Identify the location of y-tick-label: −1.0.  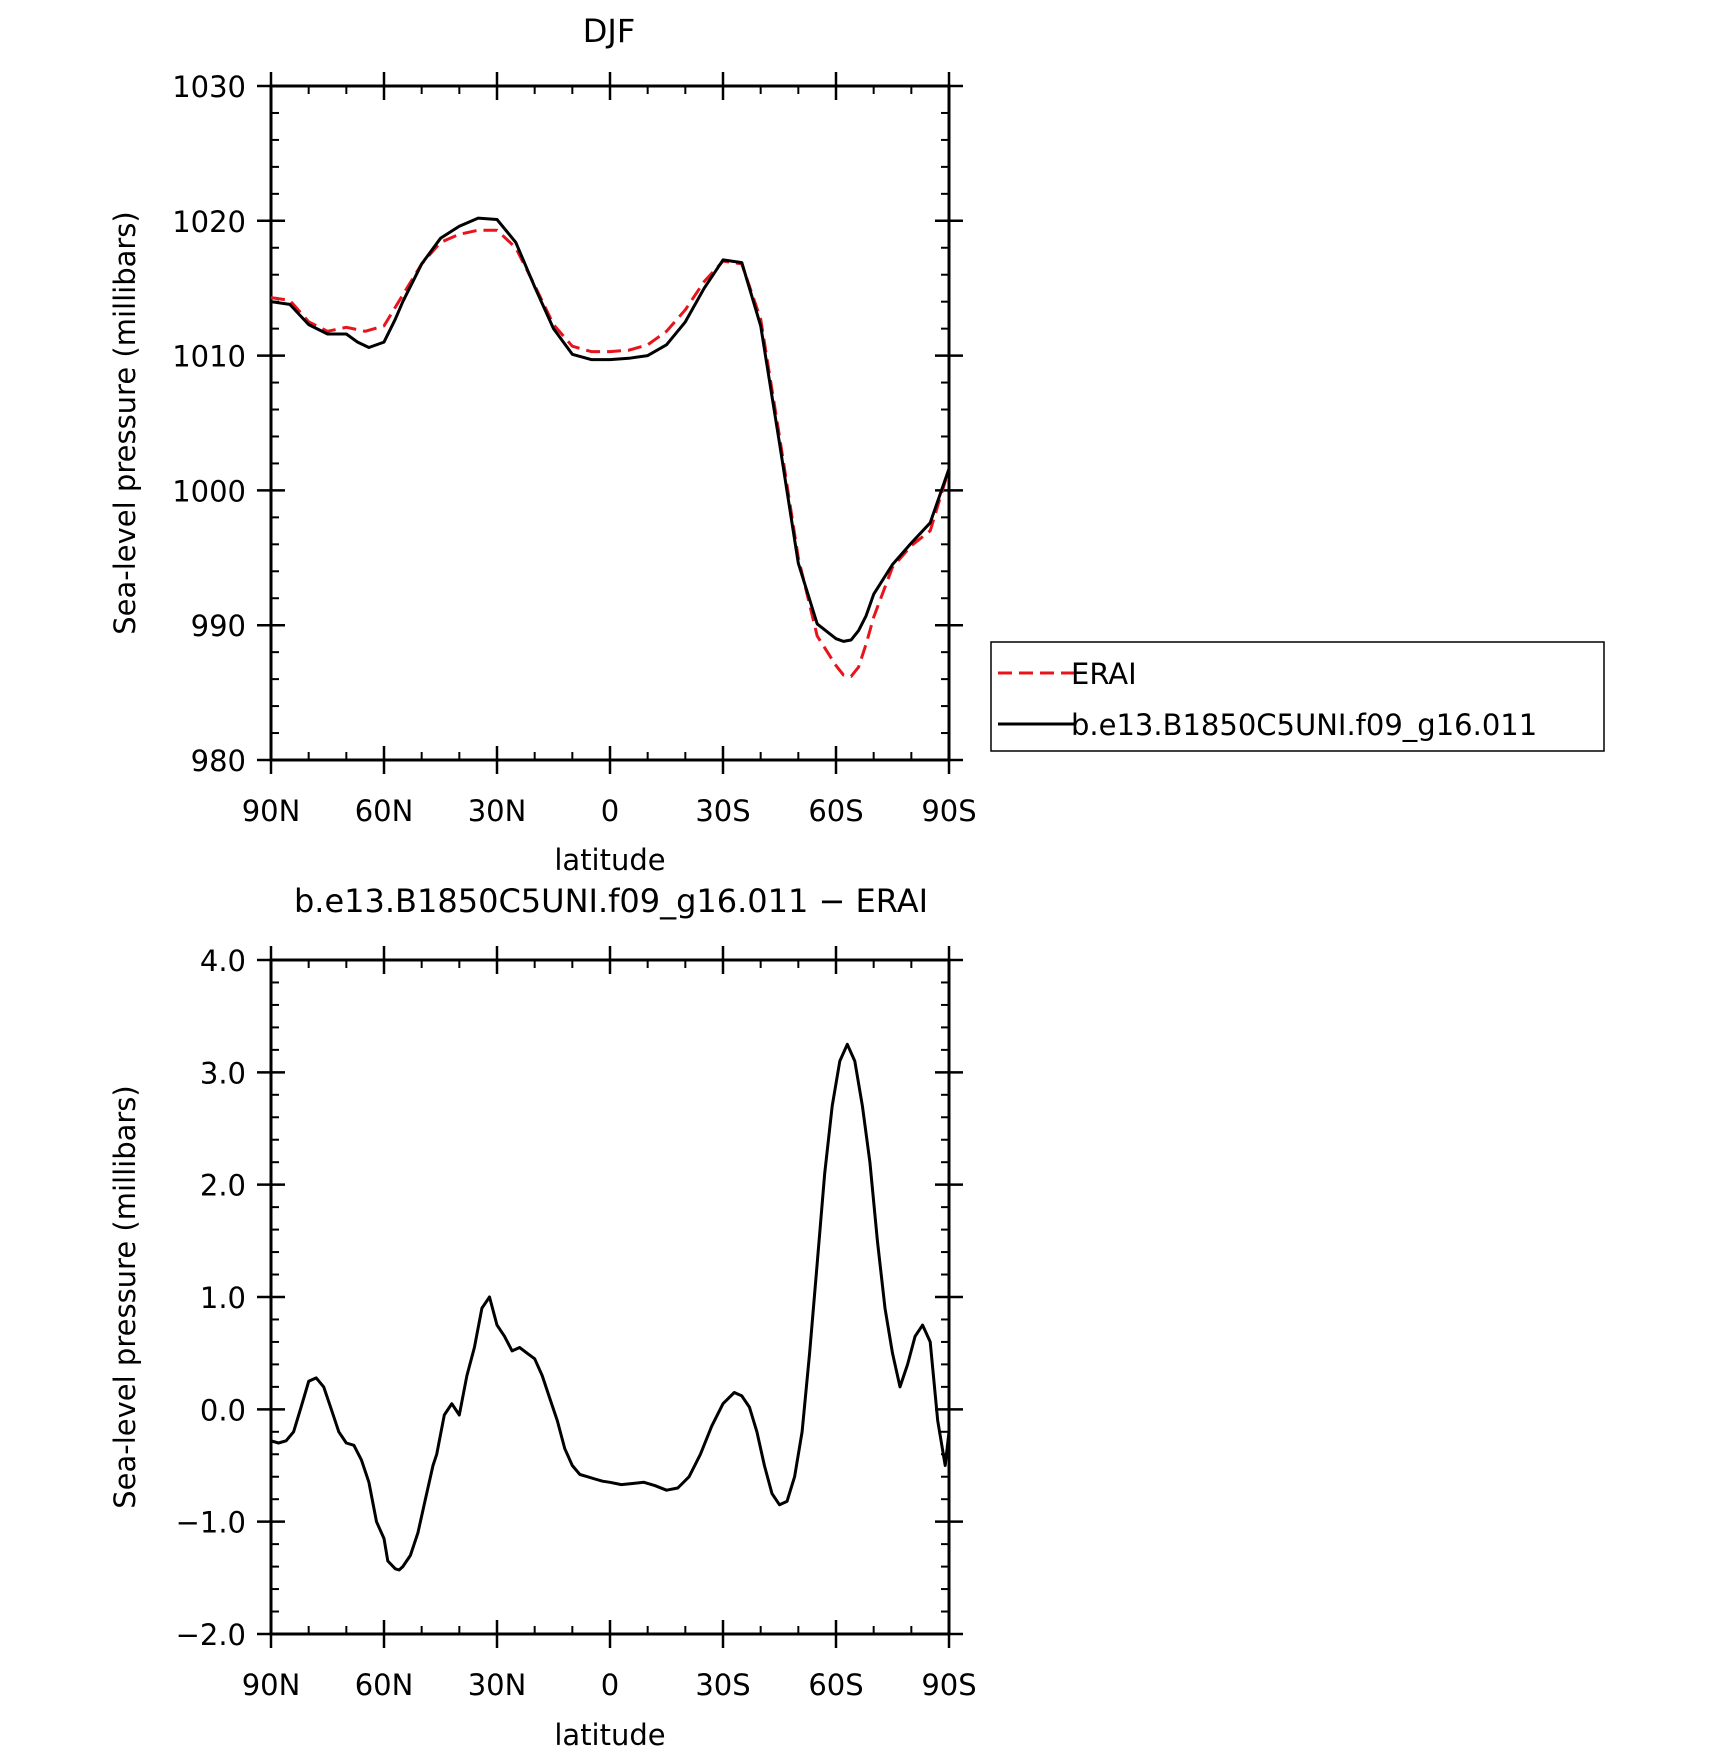
(211, 1523).